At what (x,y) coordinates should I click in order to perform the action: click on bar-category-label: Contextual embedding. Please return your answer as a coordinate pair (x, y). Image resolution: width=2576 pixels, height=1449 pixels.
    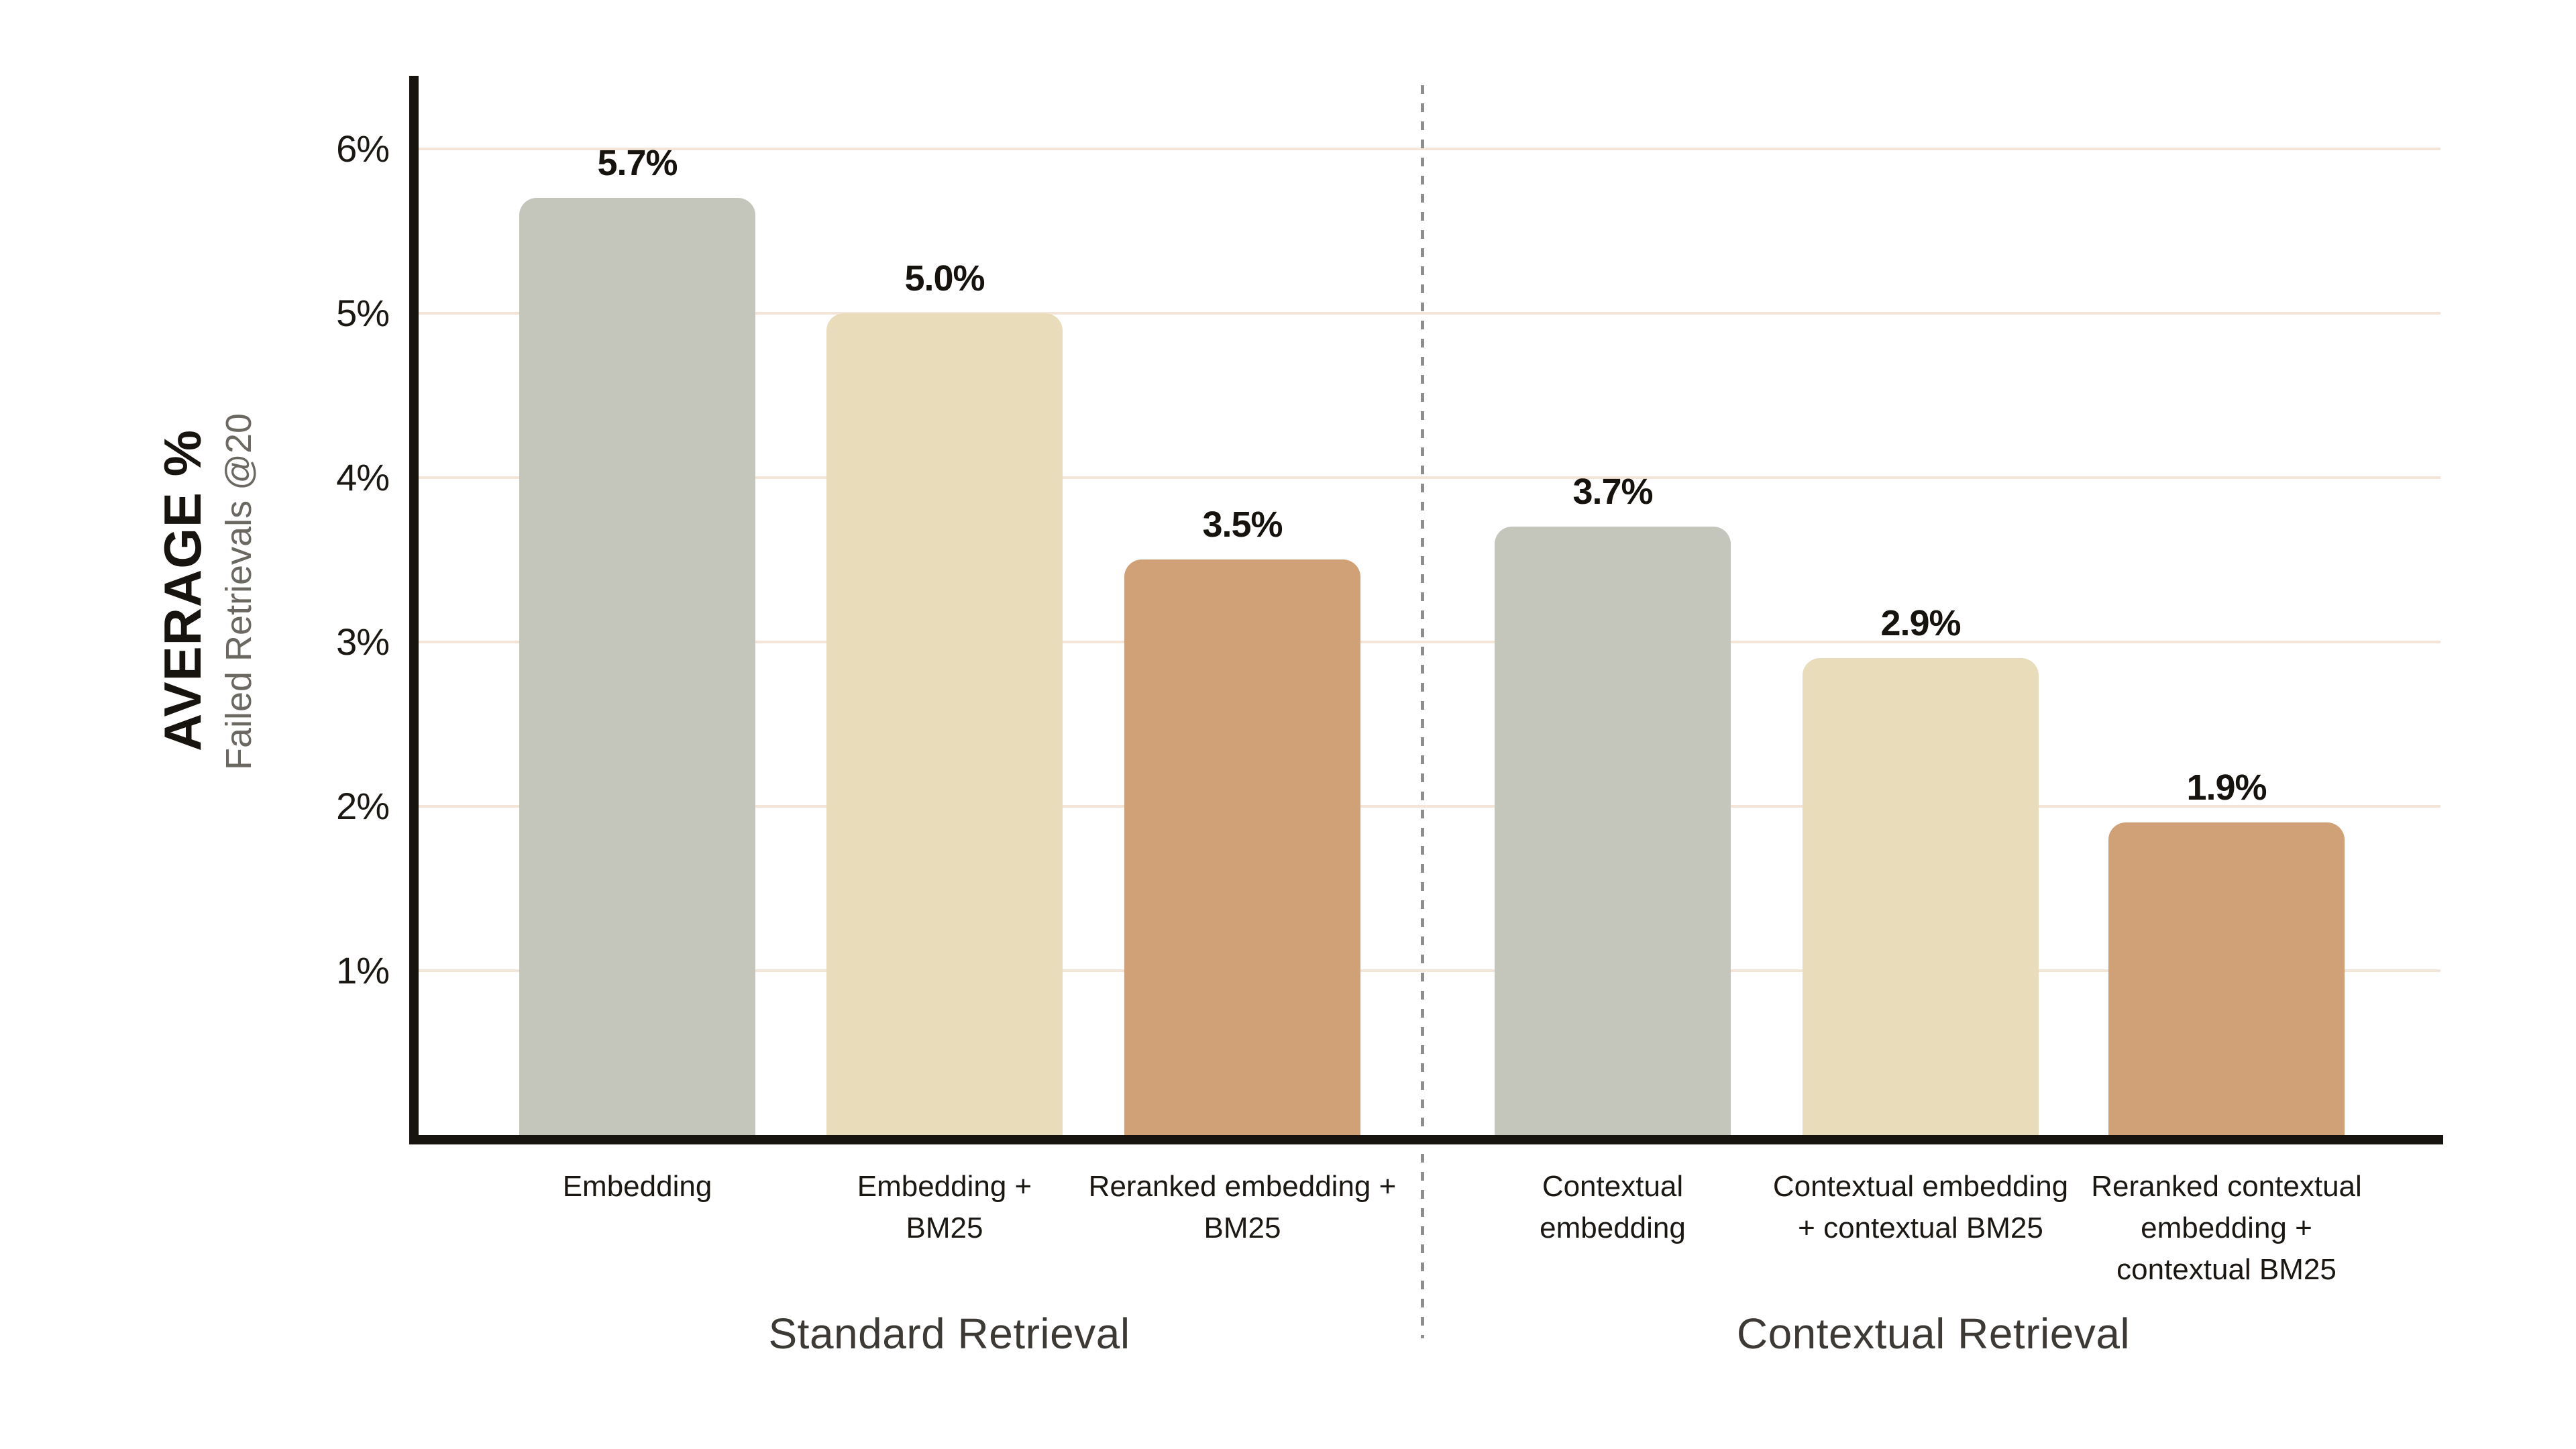
    Looking at the image, I should click on (1613, 1207).